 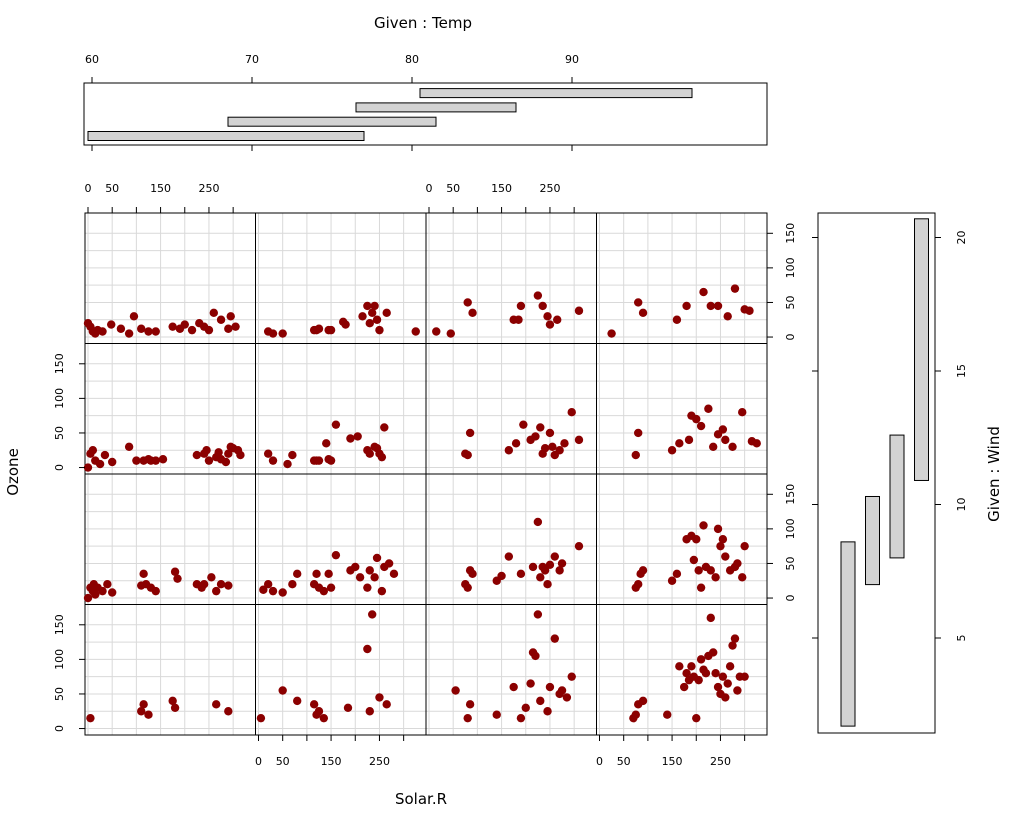 I want to click on x-axis-label: Solar.R, so click(x=421, y=799).